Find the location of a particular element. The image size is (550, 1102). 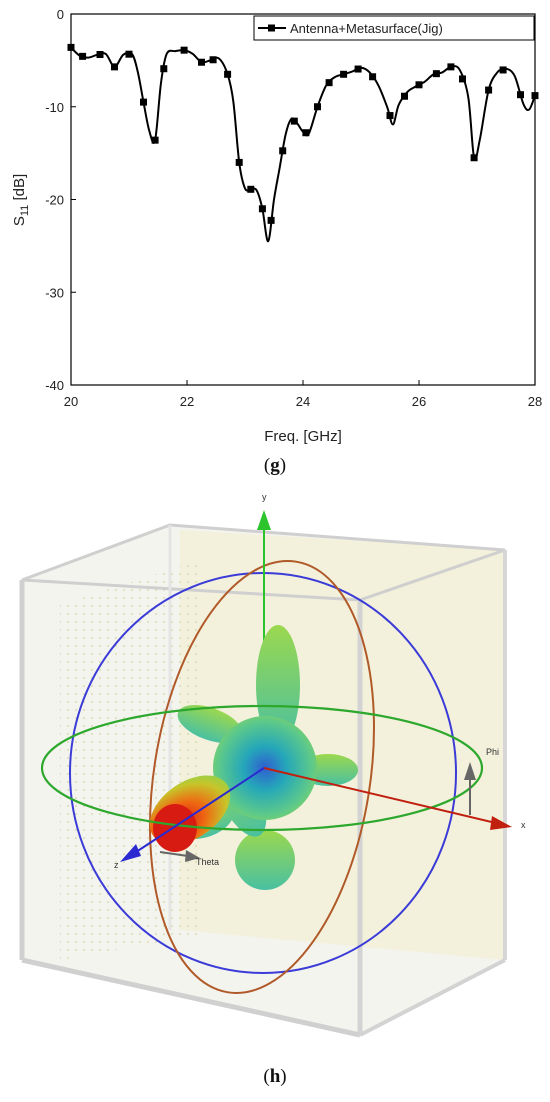

y-tick-label: -20 is located at coordinates (54, 200).